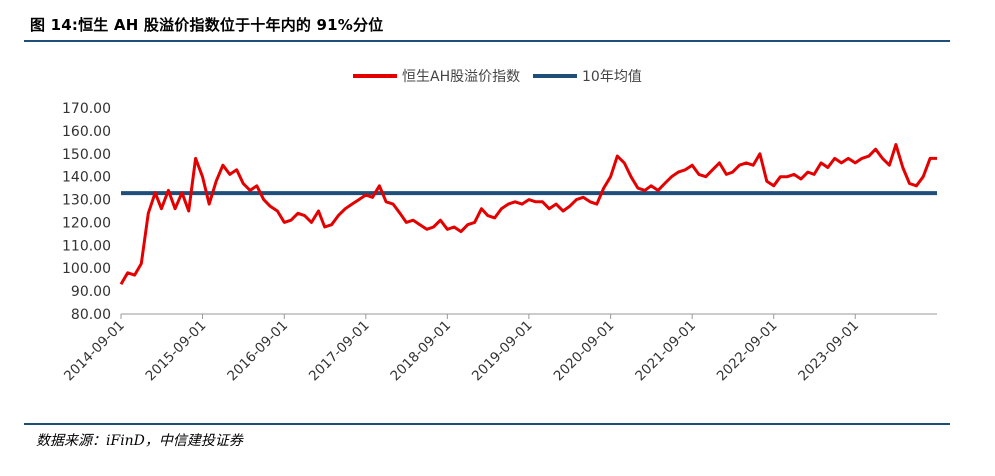  What do you see at coordinates (86, 132) in the screenshot?
I see `y-tick-label: 160.00` at bounding box center [86, 132].